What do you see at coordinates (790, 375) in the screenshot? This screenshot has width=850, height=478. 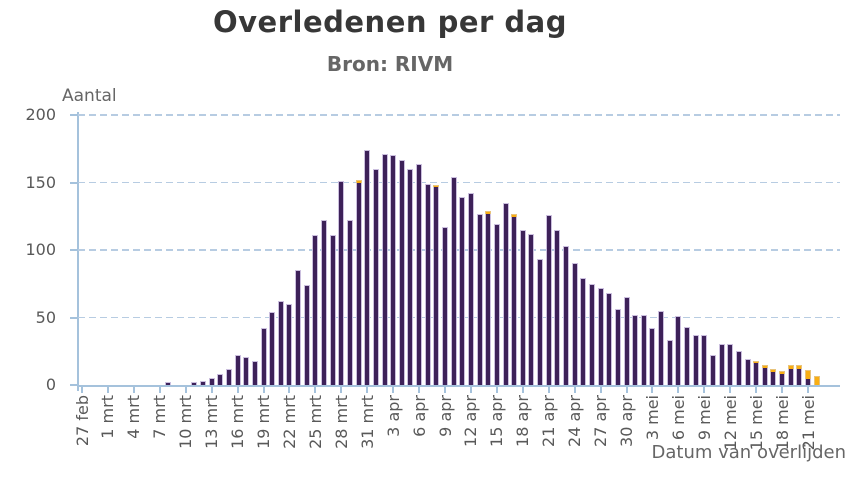 I see `bar-19-mei` at bounding box center [790, 375].